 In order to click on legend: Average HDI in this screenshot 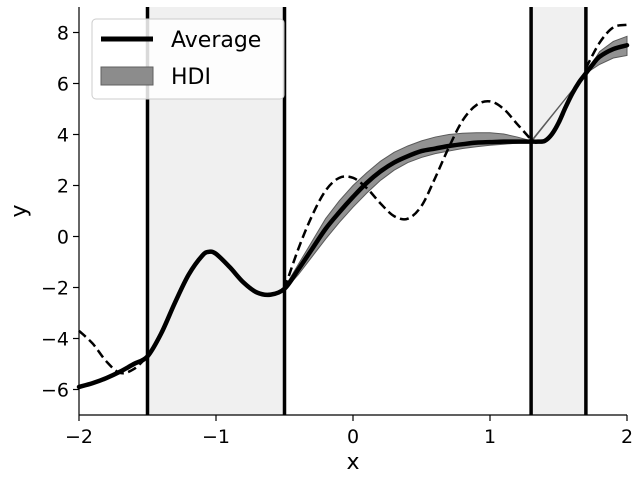, I will do `click(188, 59)`.